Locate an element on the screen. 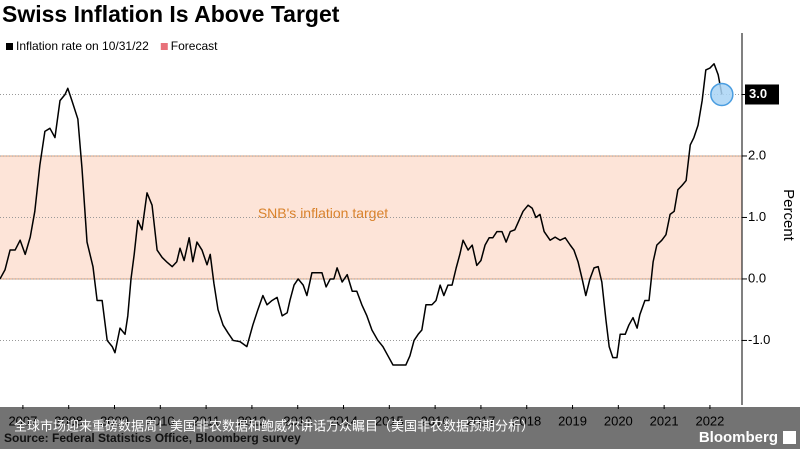 The width and height of the screenshot is (800, 449). y-tick-label: -1.0 is located at coordinates (759, 339).